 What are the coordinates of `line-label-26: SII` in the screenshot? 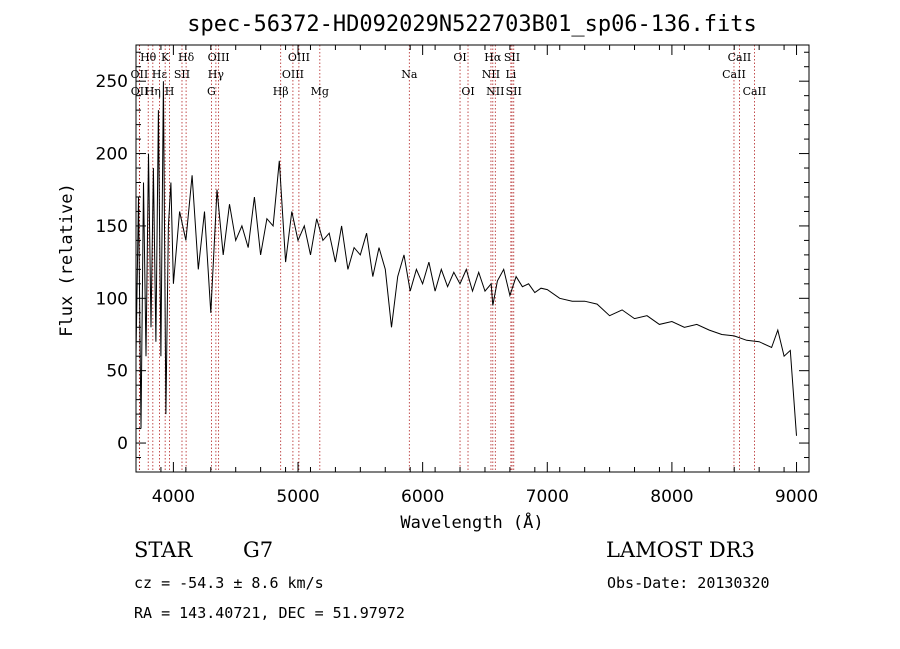 It's located at (514, 91).